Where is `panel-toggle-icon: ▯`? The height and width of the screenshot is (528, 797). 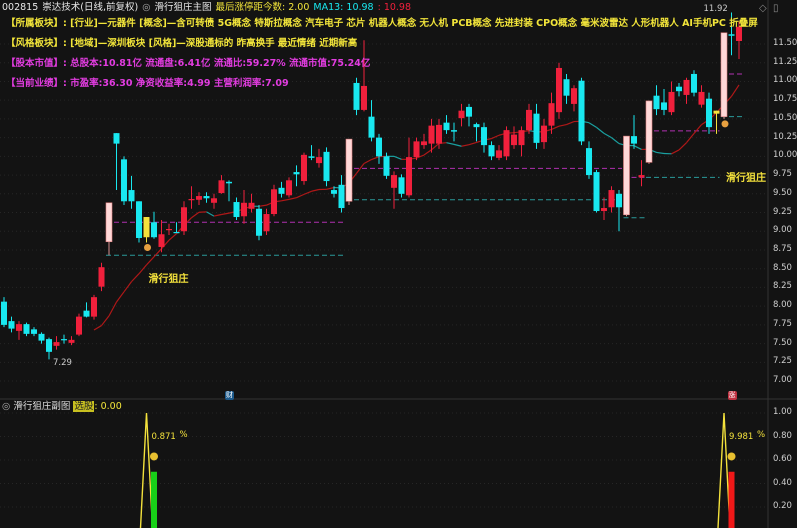
panel-toggle-icon: ▯ is located at coordinates (776, 8).